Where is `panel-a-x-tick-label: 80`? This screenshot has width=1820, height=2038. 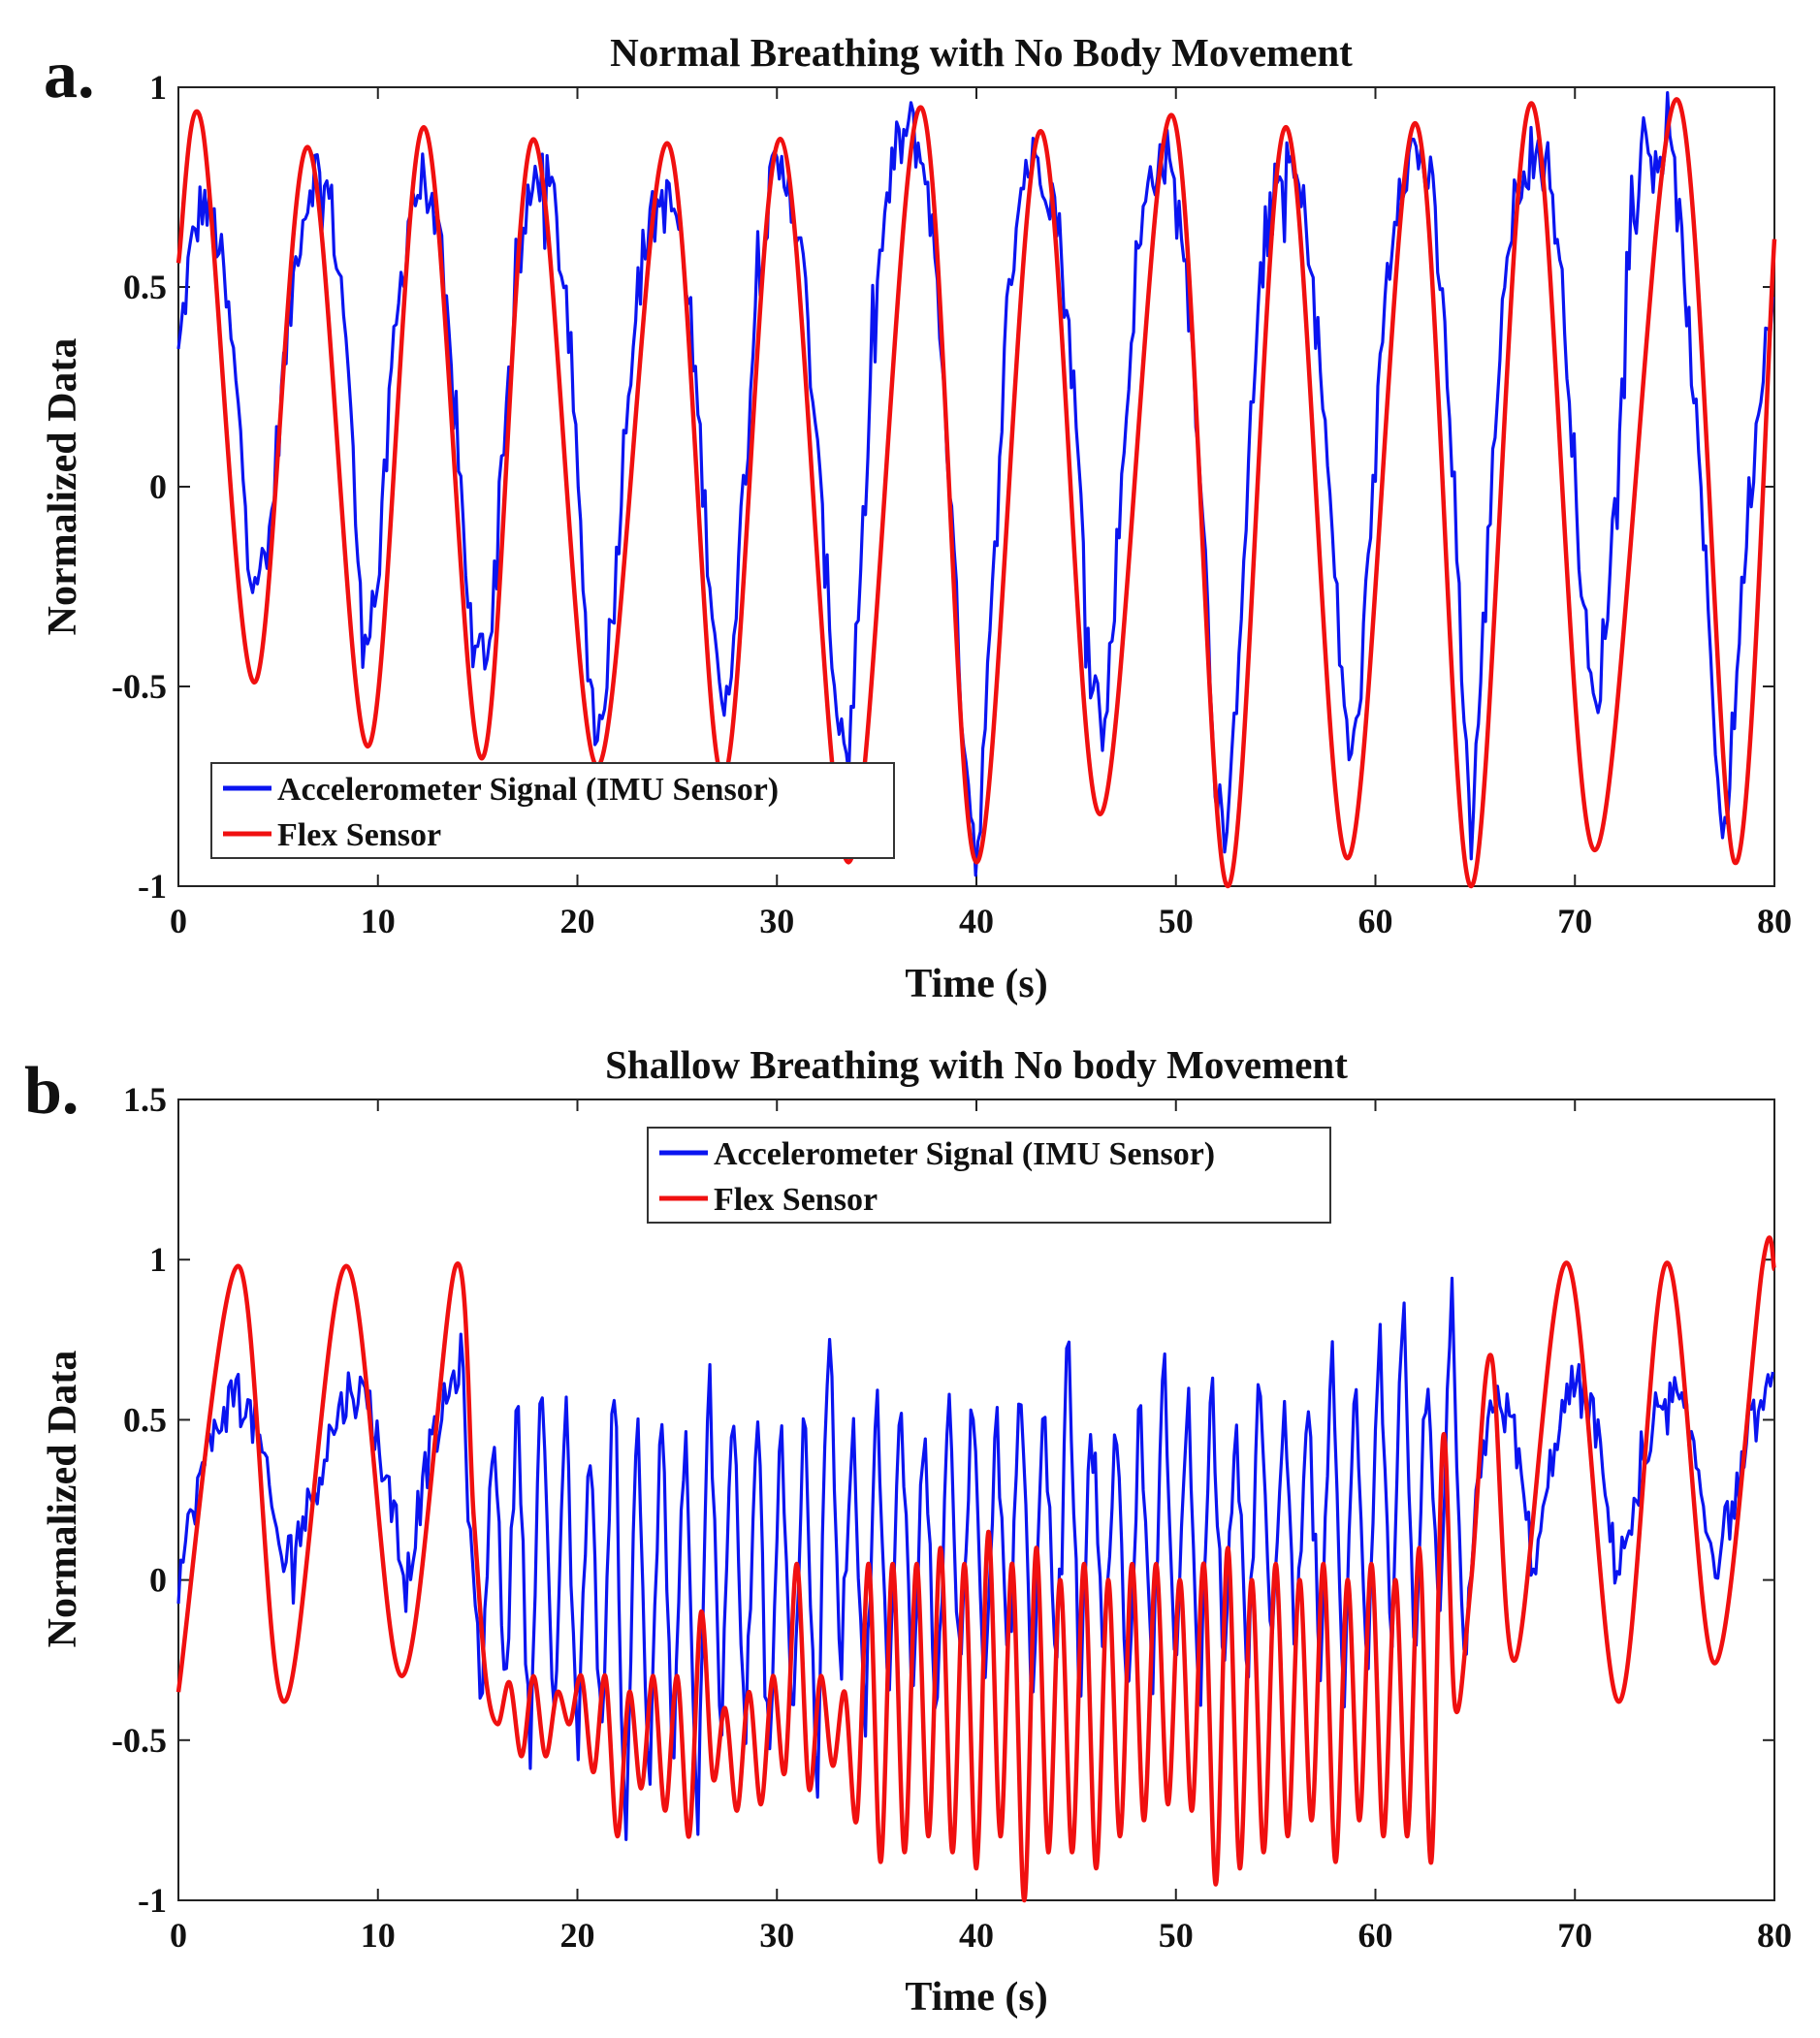
panel-a-x-tick-label: 80 is located at coordinates (1775, 921).